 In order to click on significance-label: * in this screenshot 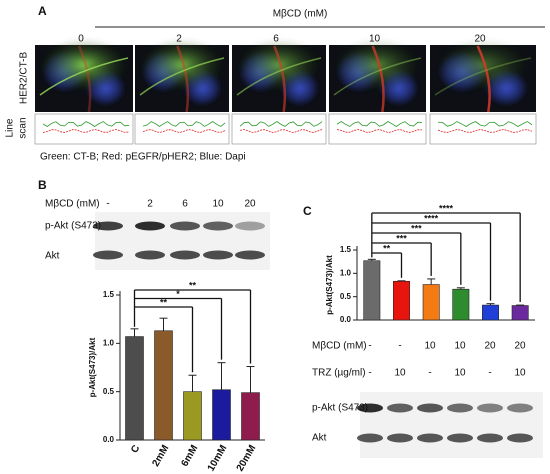, I will do `click(178, 294)`.